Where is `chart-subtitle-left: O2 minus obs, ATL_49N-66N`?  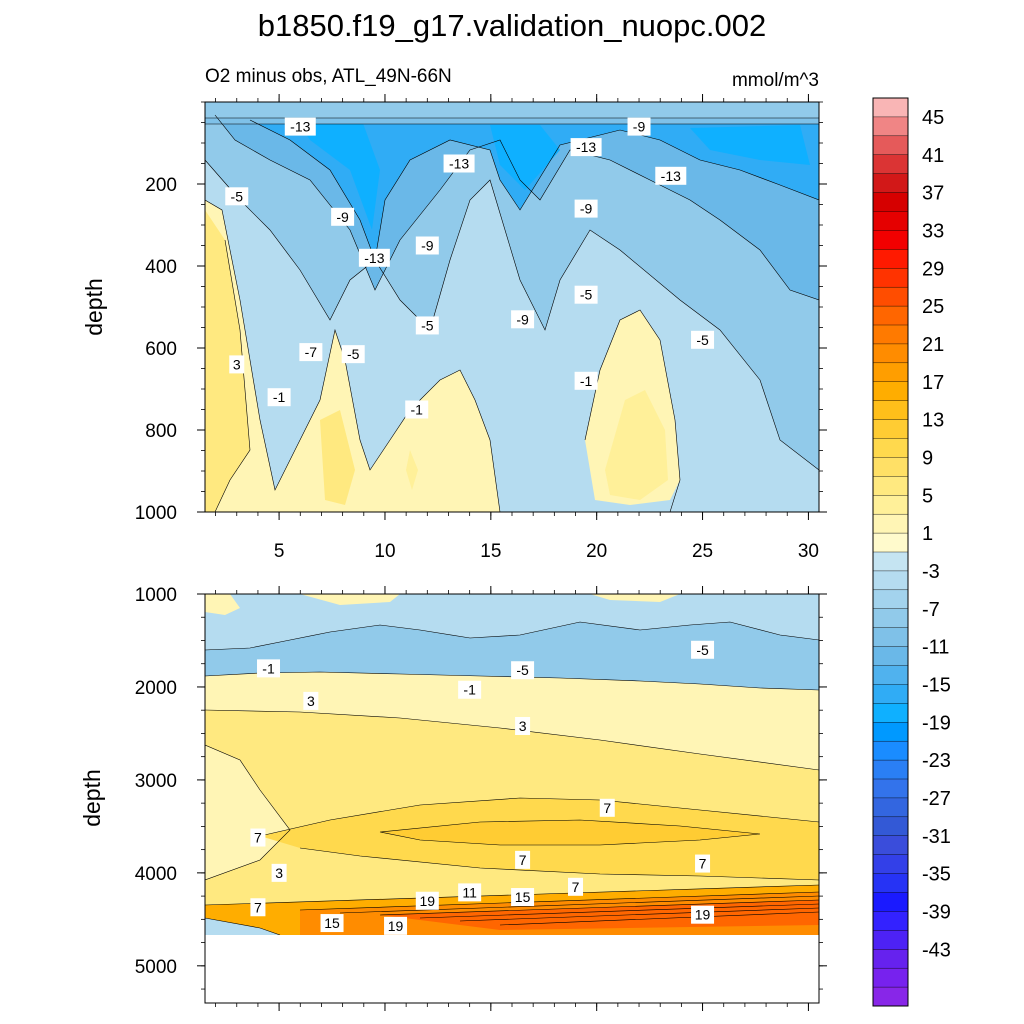 chart-subtitle-left: O2 minus obs, ATL_49N-66N is located at coordinates (328, 76).